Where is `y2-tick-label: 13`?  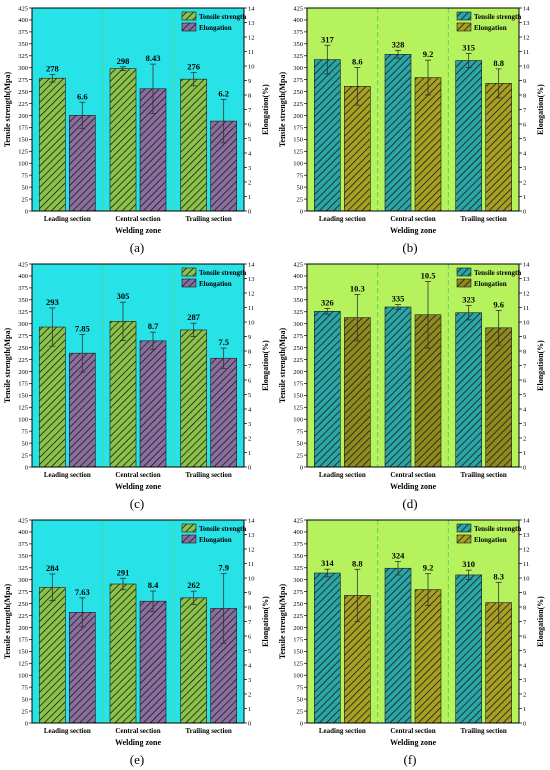 y2-tick-label: 13 is located at coordinates (251, 279).